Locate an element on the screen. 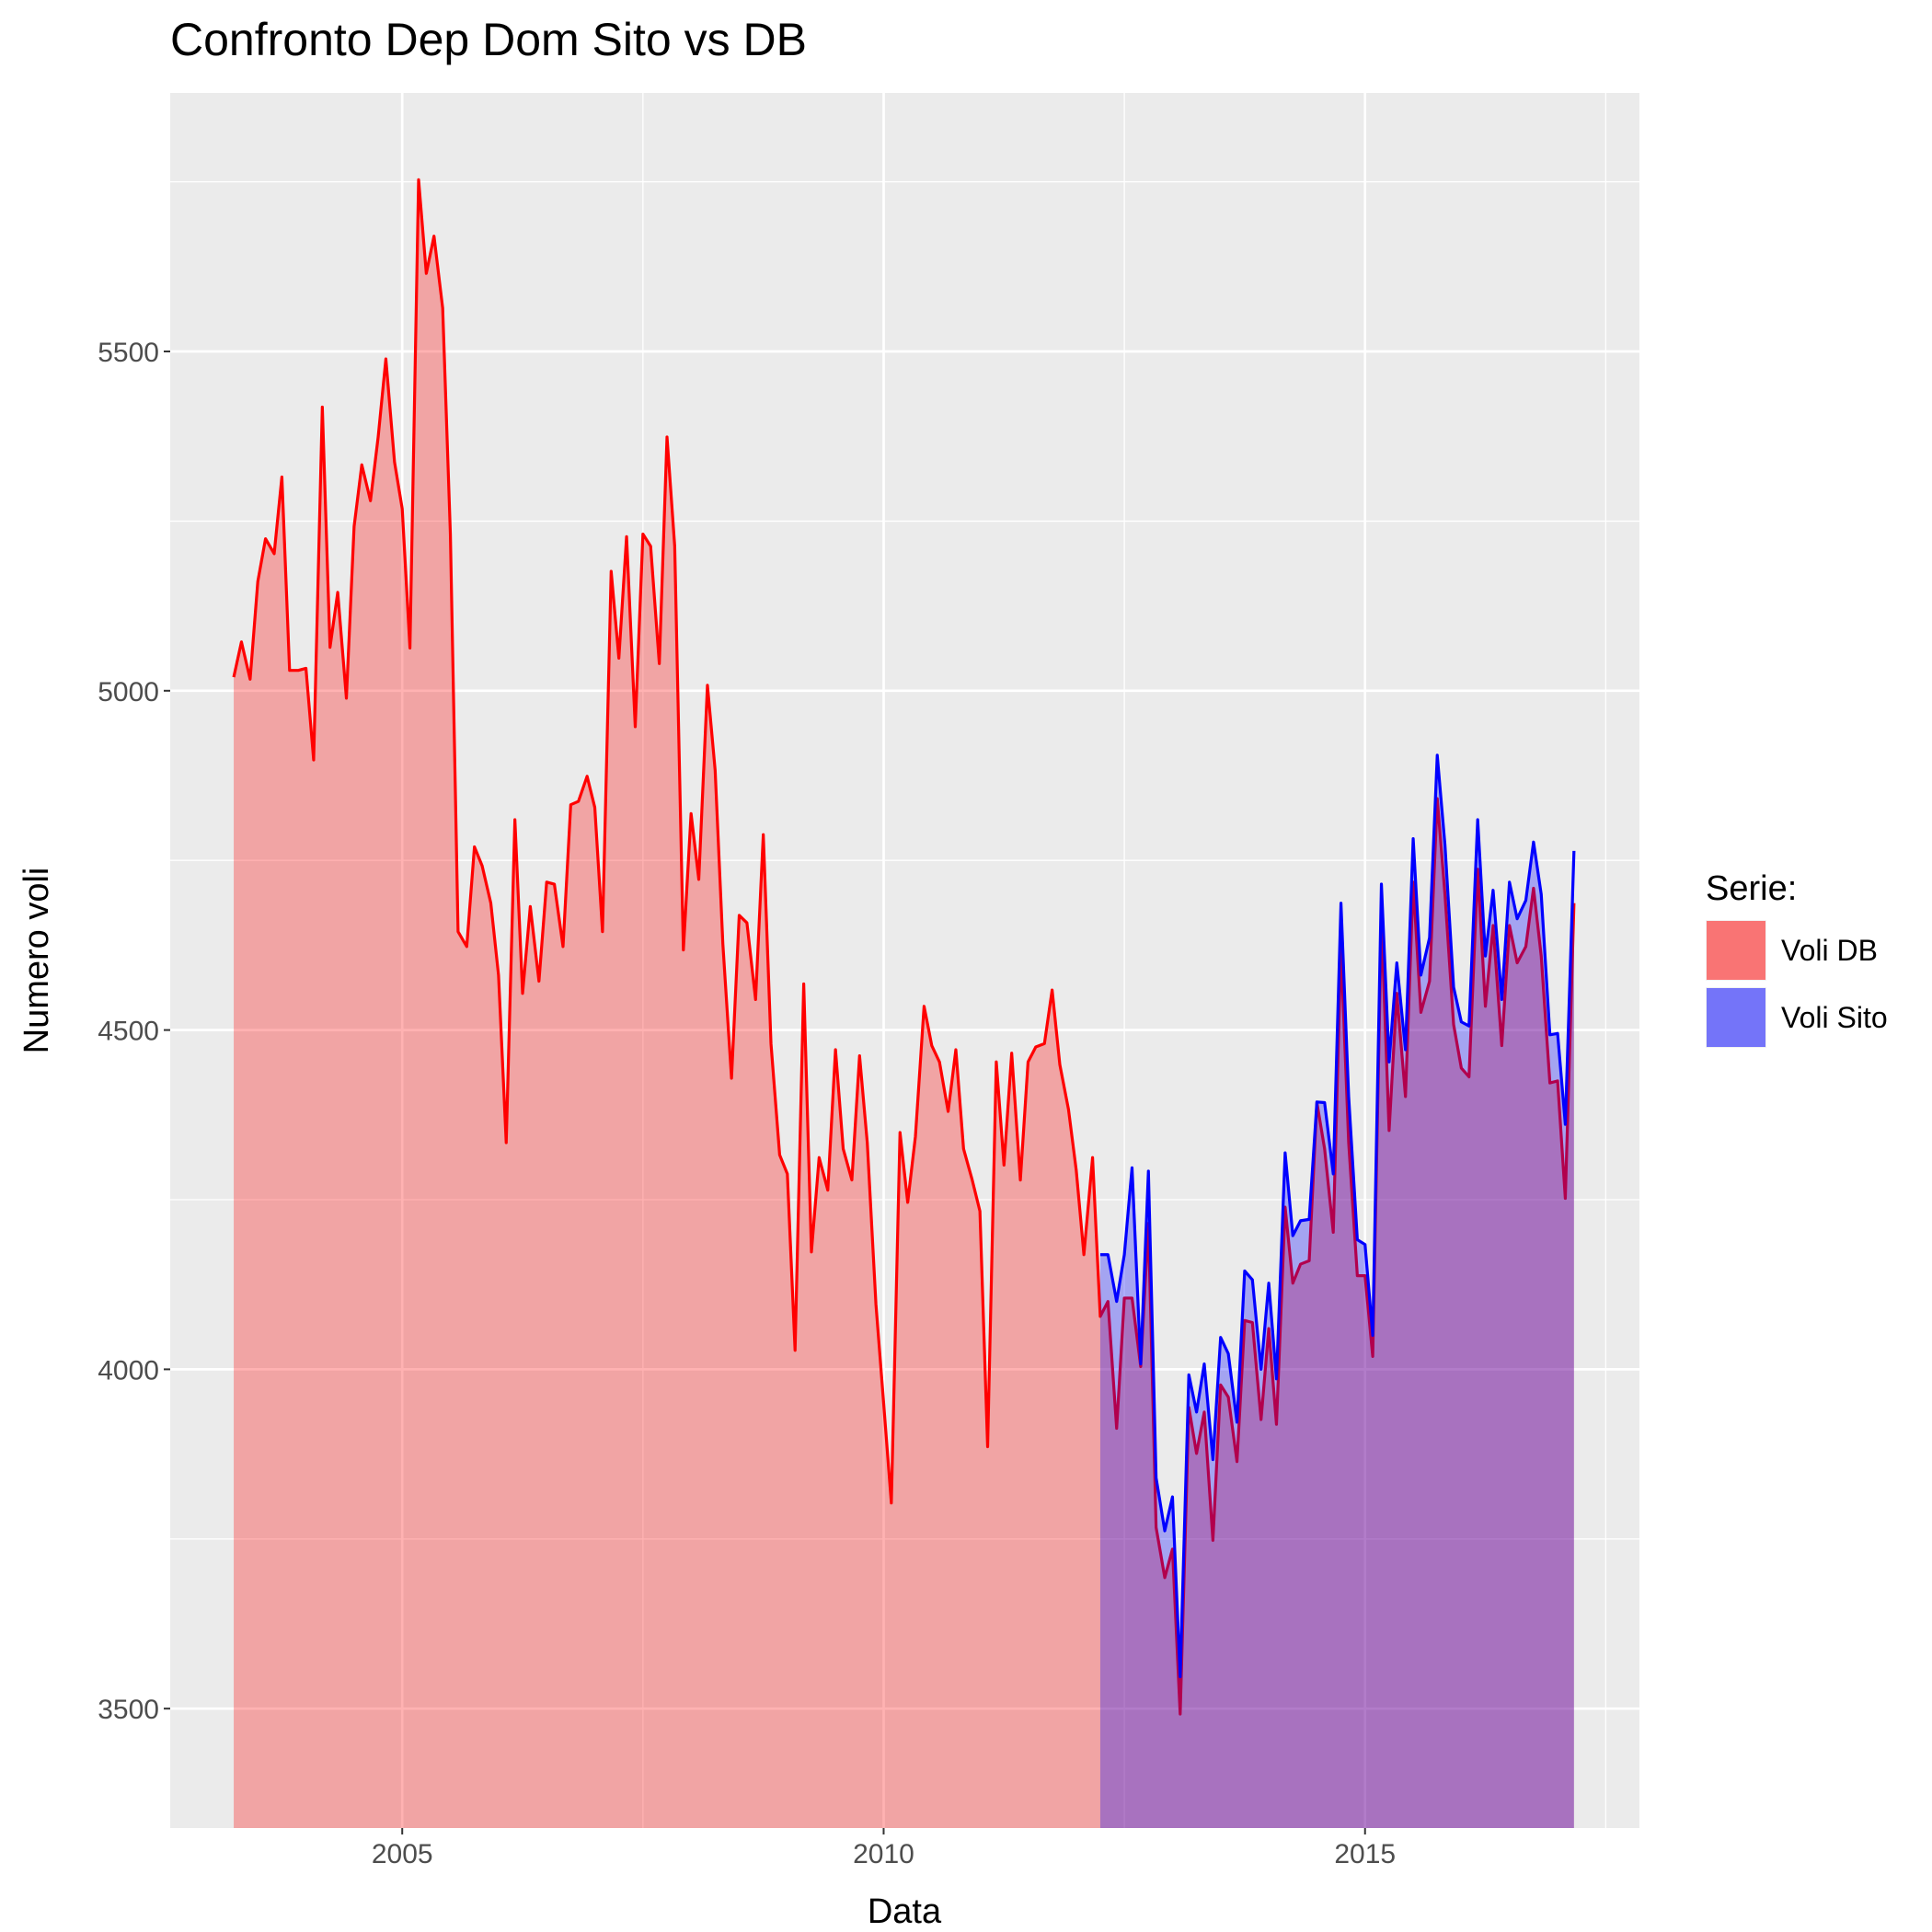  x-tick-label: 2010 is located at coordinates (883, 1854).